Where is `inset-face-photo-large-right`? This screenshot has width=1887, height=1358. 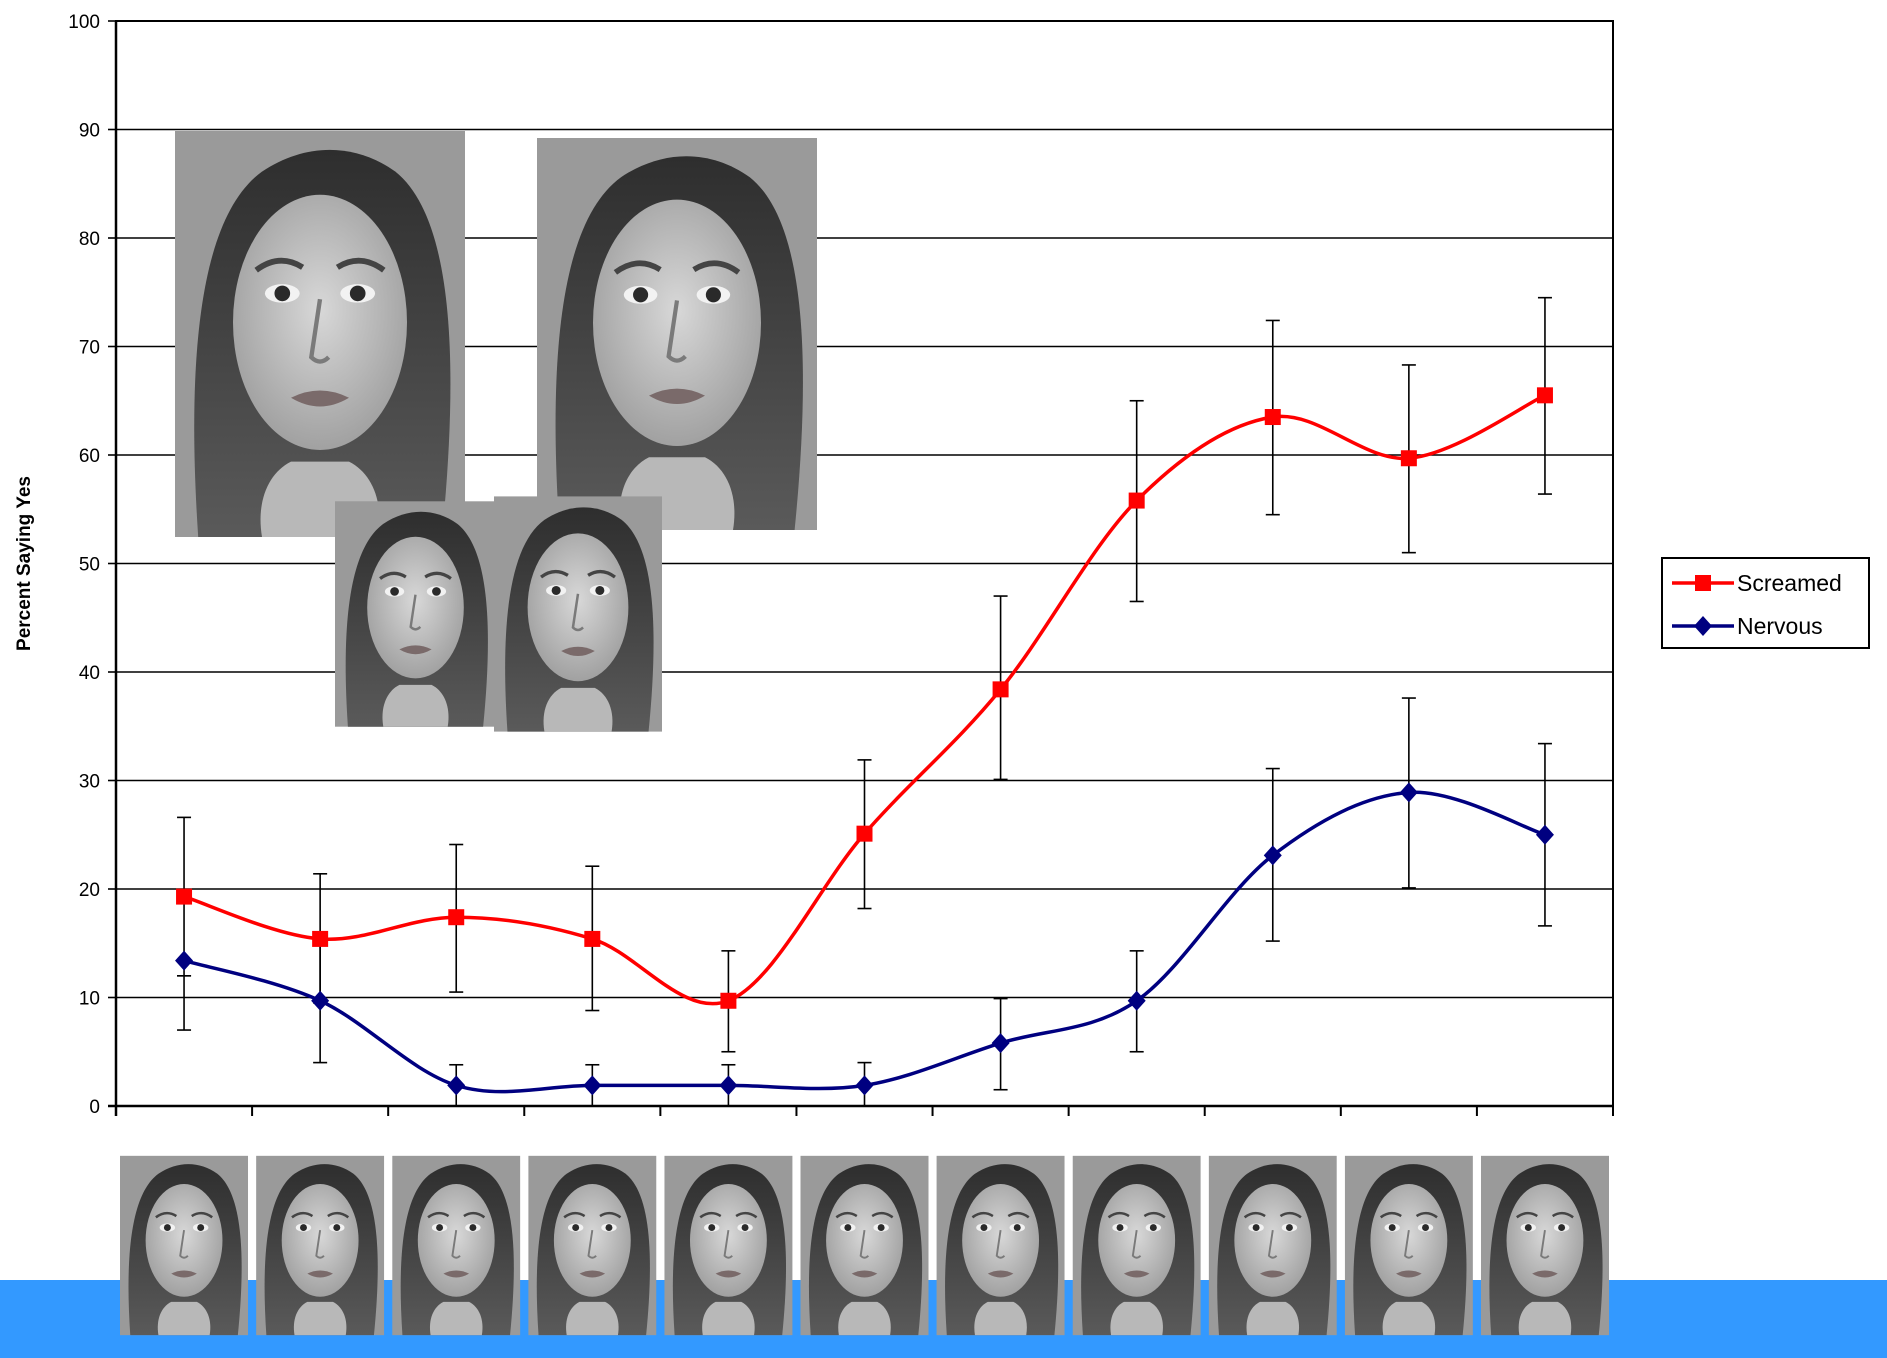
inset-face-photo-large-right is located at coordinates (677, 334).